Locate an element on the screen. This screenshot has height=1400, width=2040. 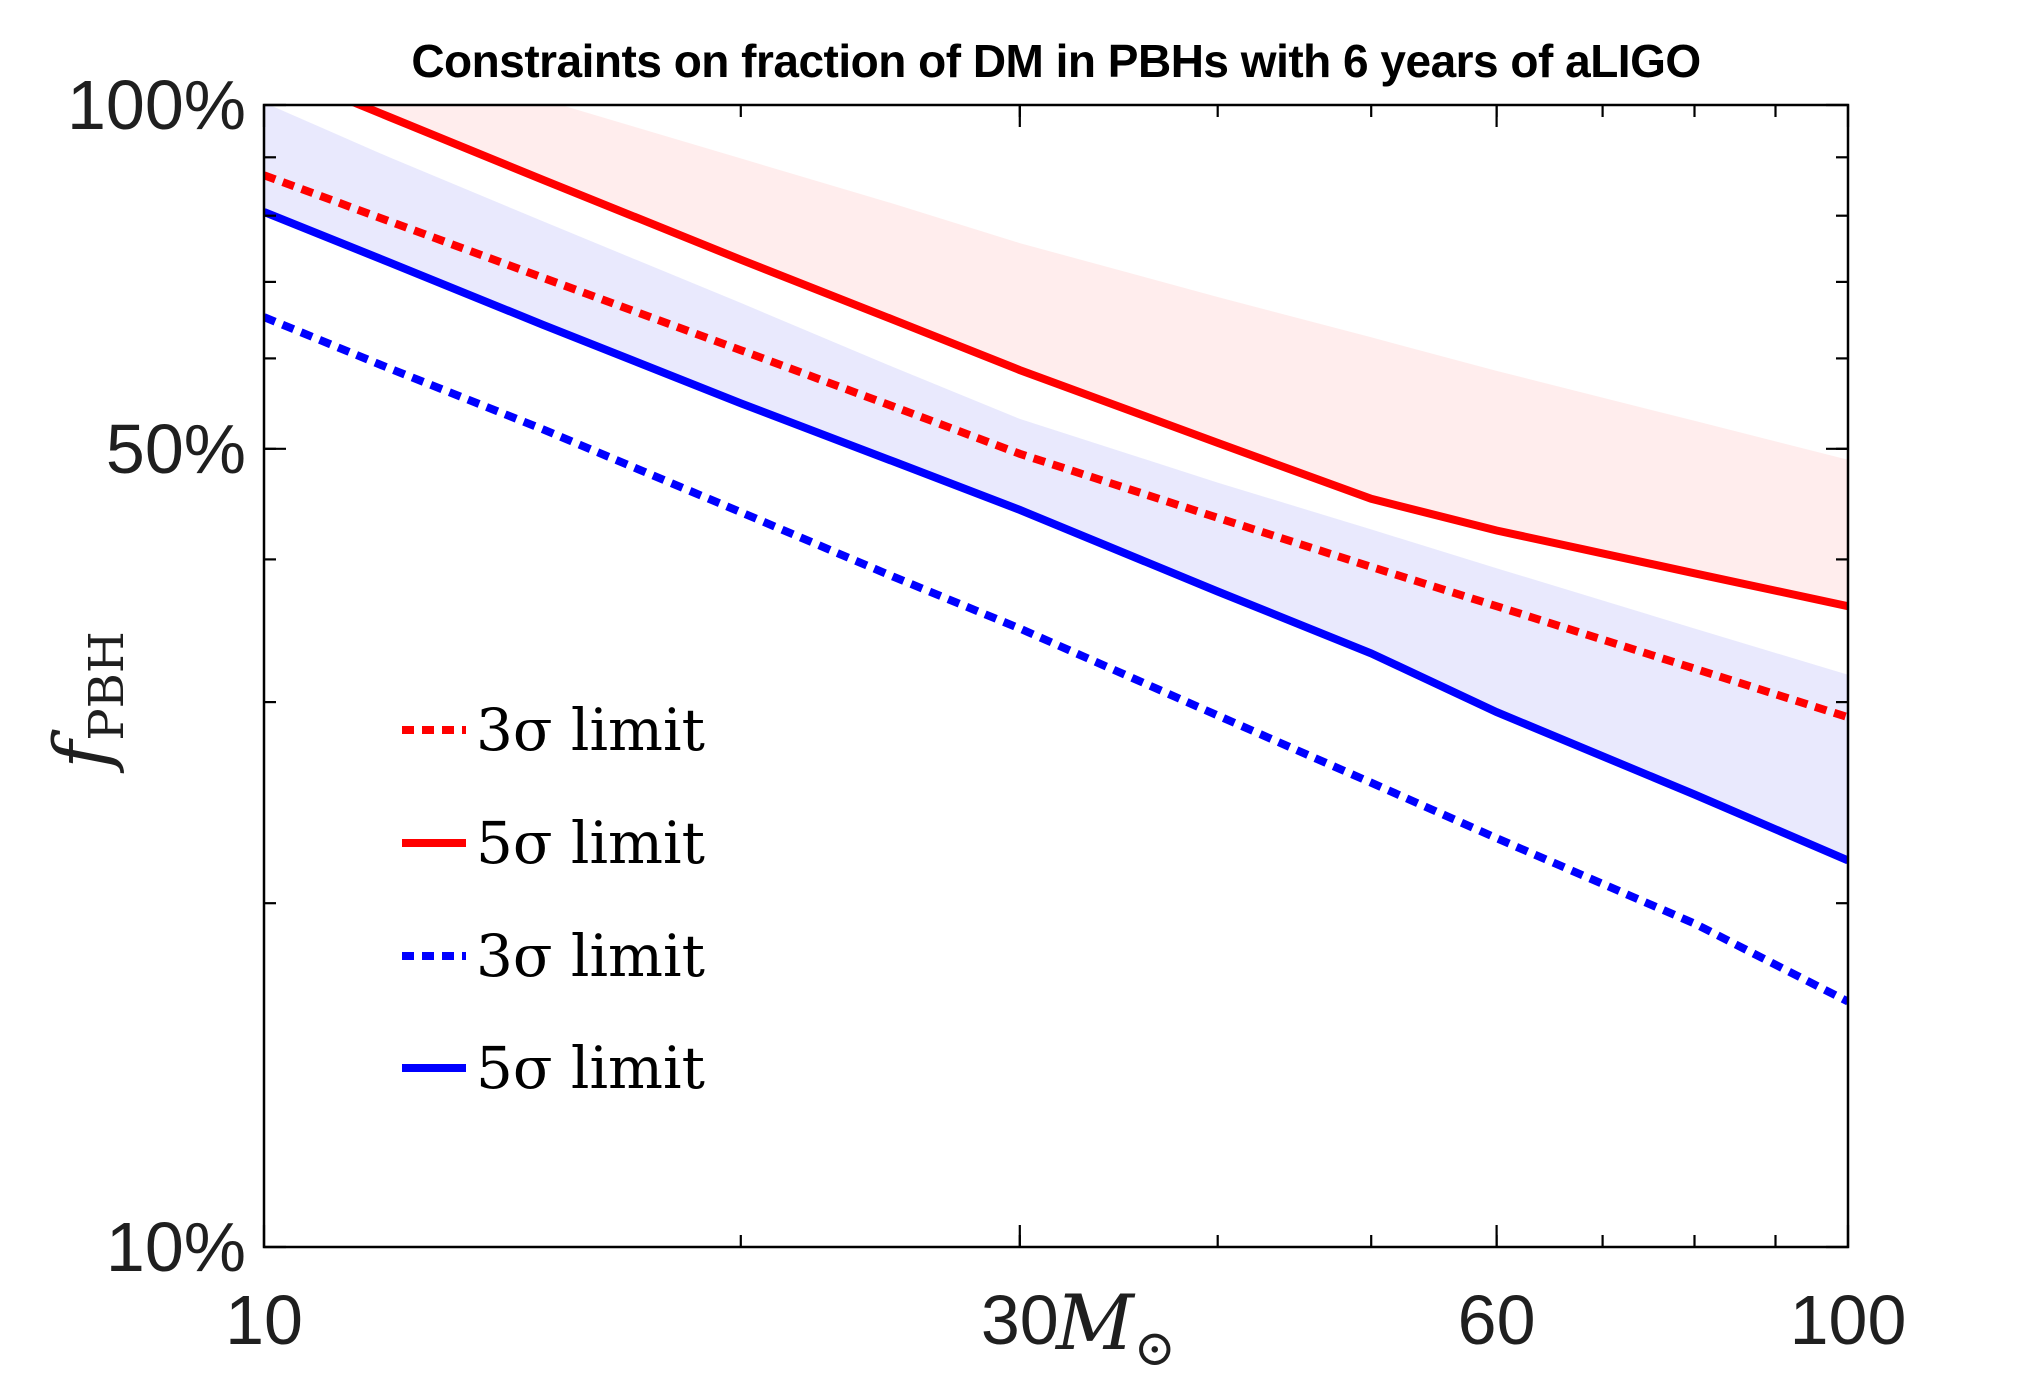
red-dotted-line-swatch is located at coordinates (434, 730).